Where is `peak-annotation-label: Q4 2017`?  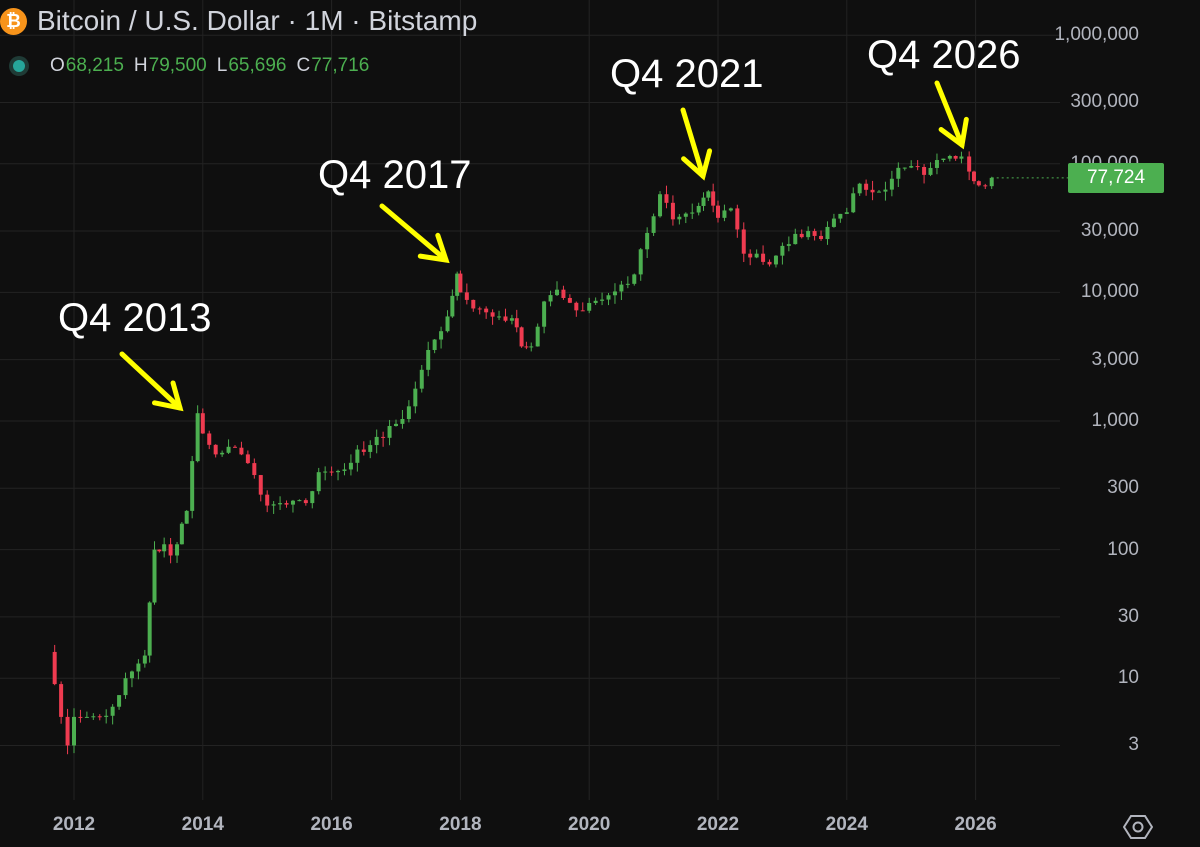 peak-annotation-label: Q4 2017 is located at coordinates (395, 175).